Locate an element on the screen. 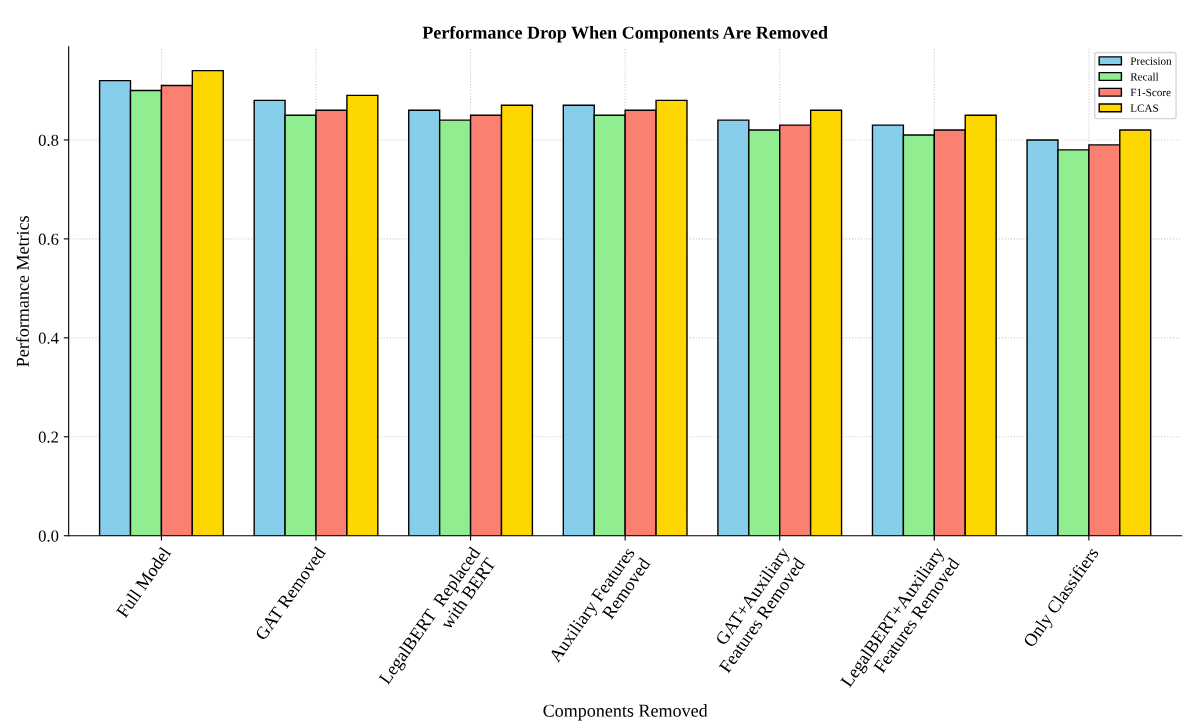  legend-label: Recall is located at coordinates (1144, 76).